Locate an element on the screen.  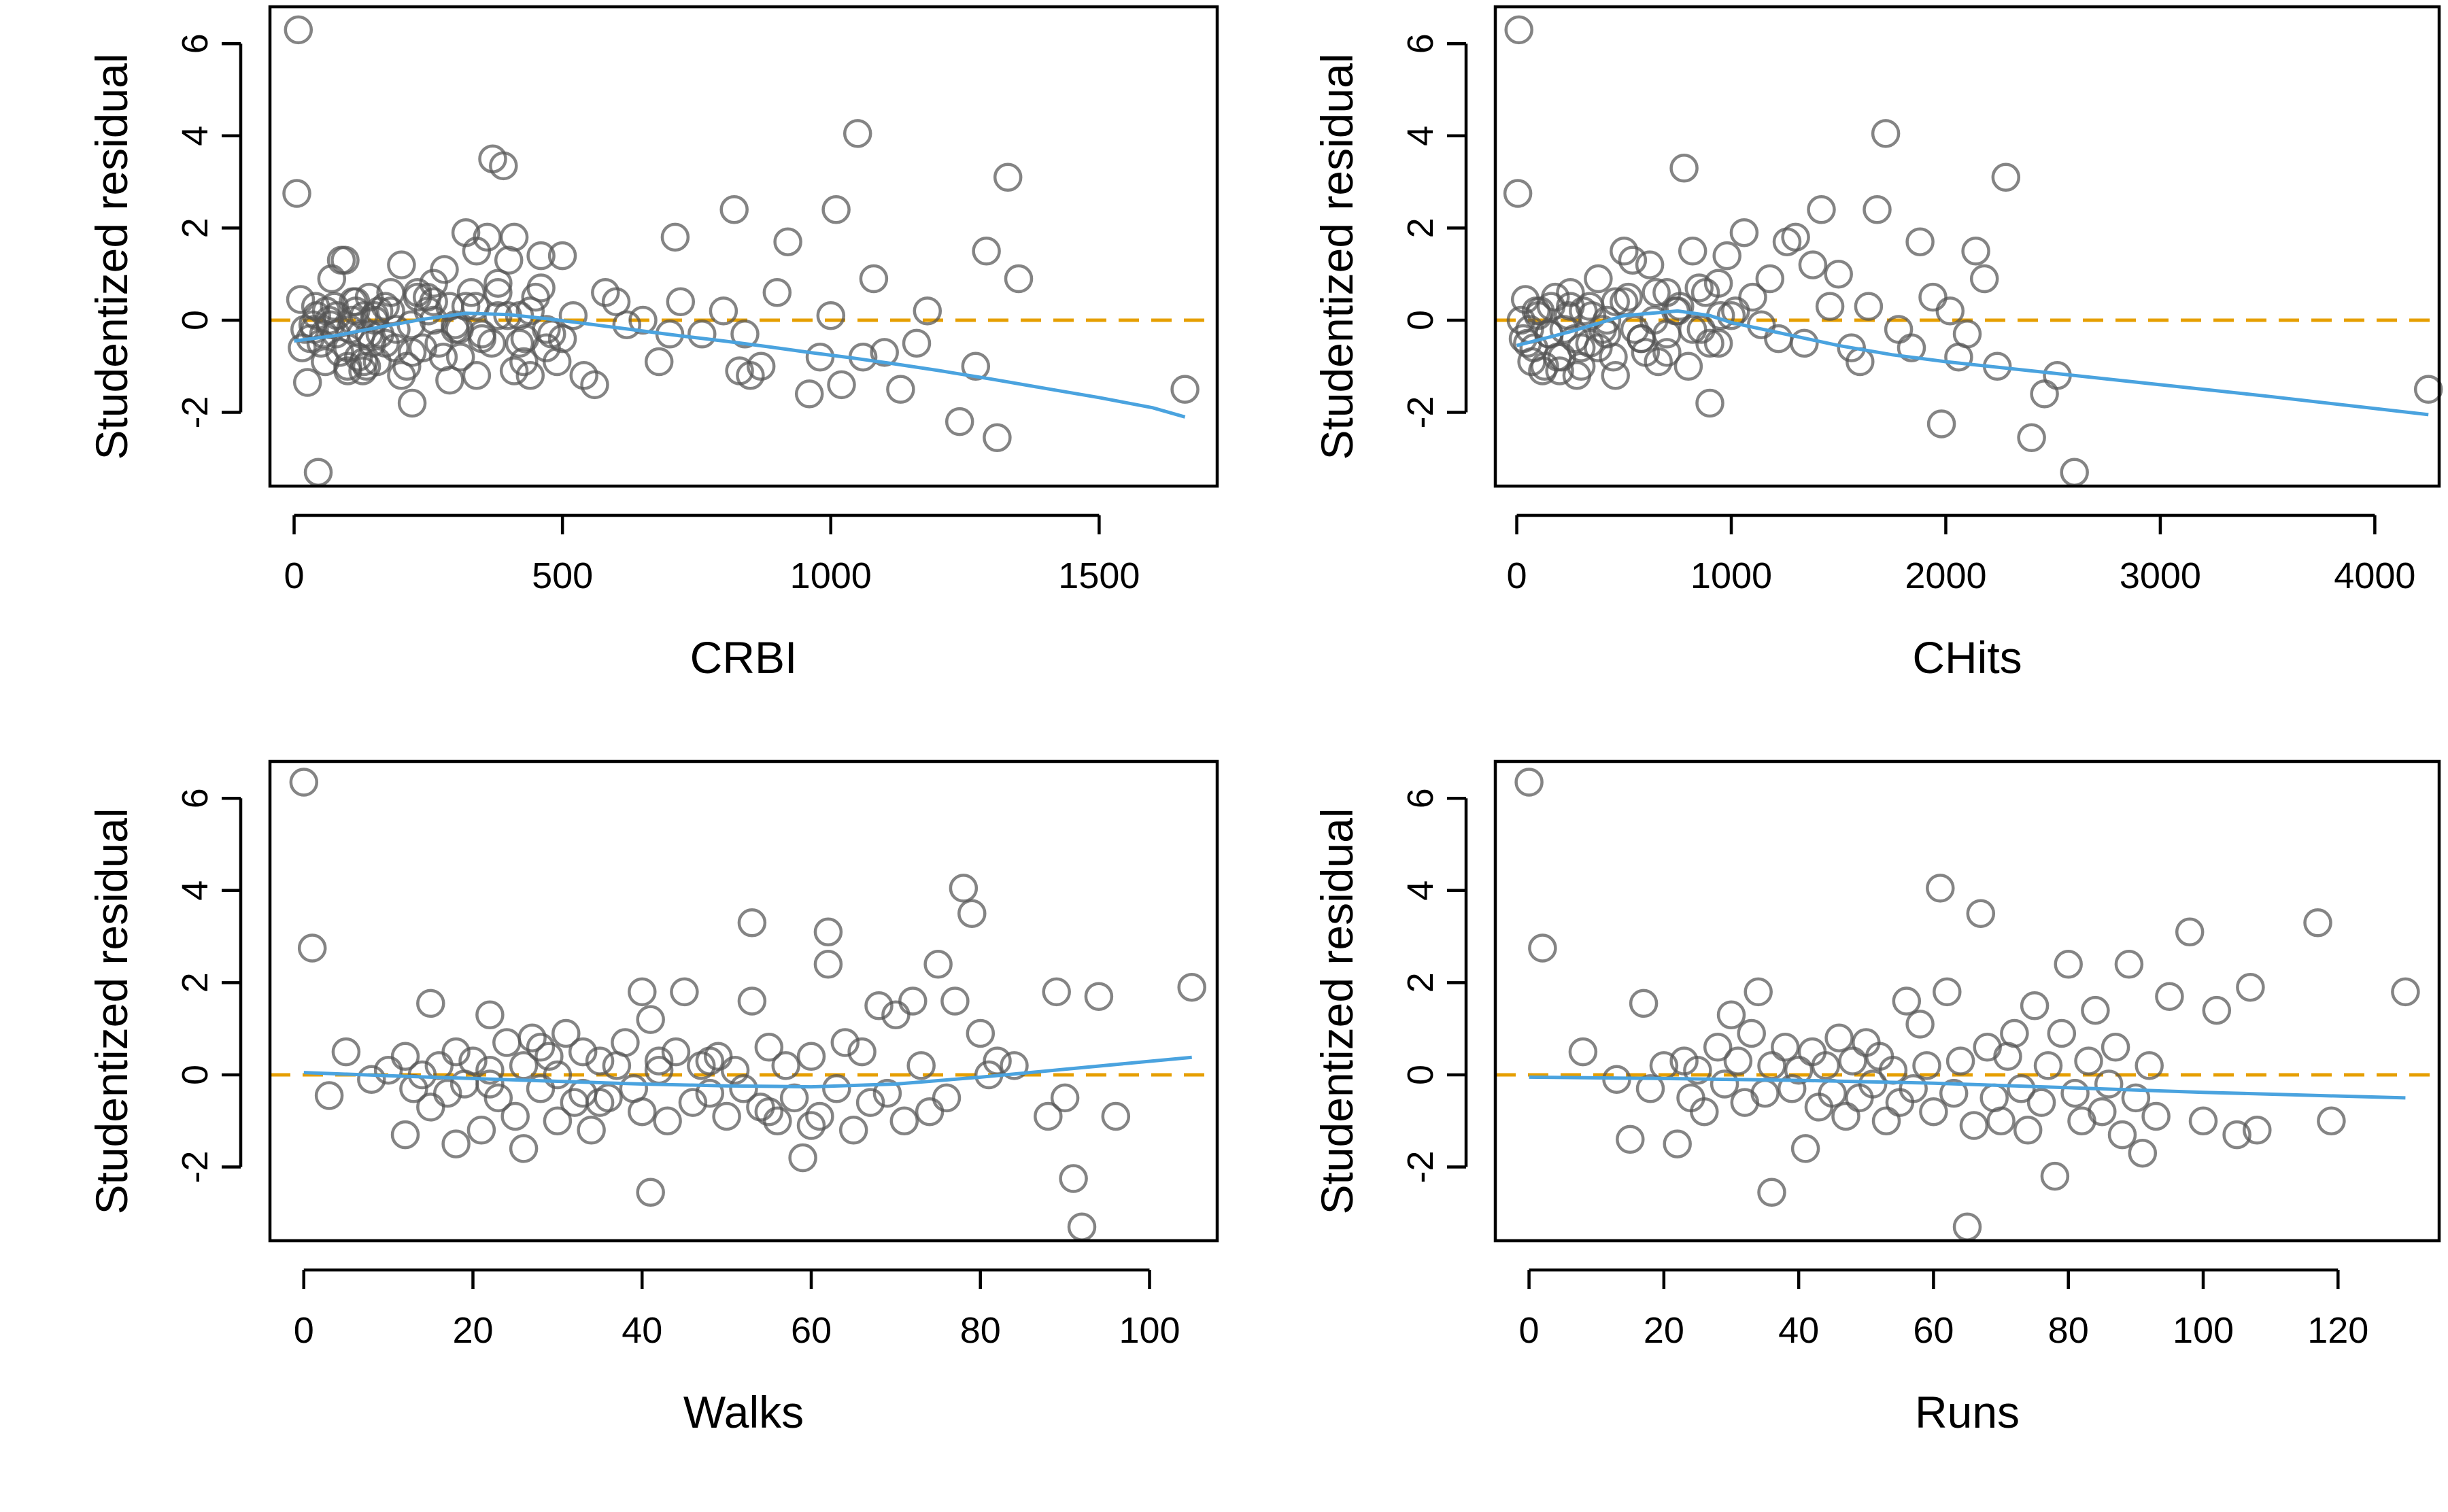
x-axis-title: Walks is located at coordinates (744, 1412).